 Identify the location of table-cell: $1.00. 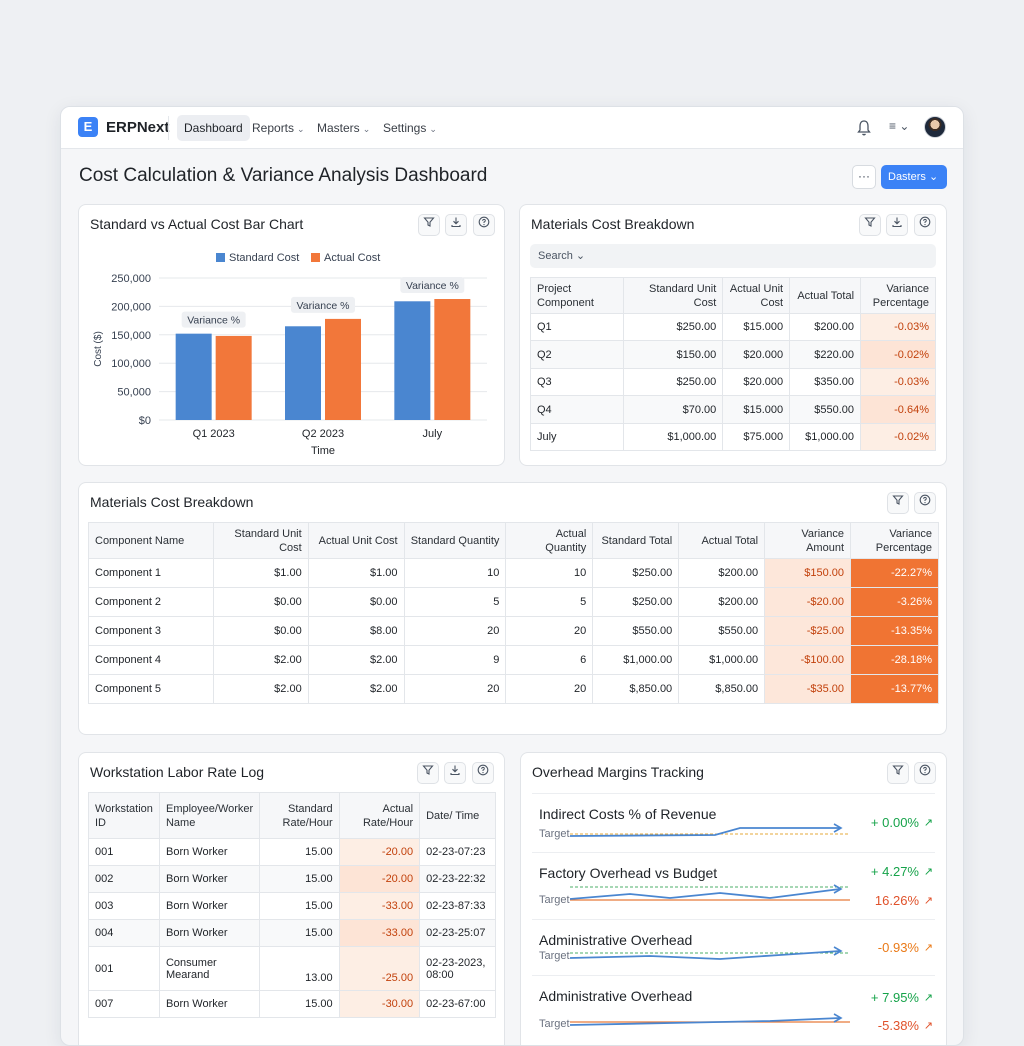
(356, 573).